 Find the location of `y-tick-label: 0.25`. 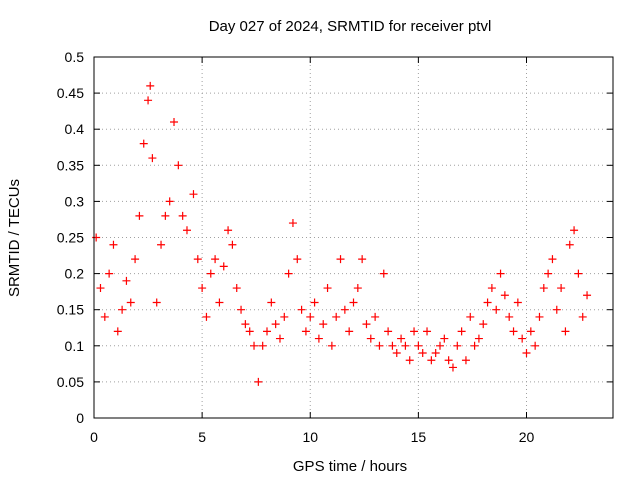

y-tick-label: 0.25 is located at coordinates (70, 238).